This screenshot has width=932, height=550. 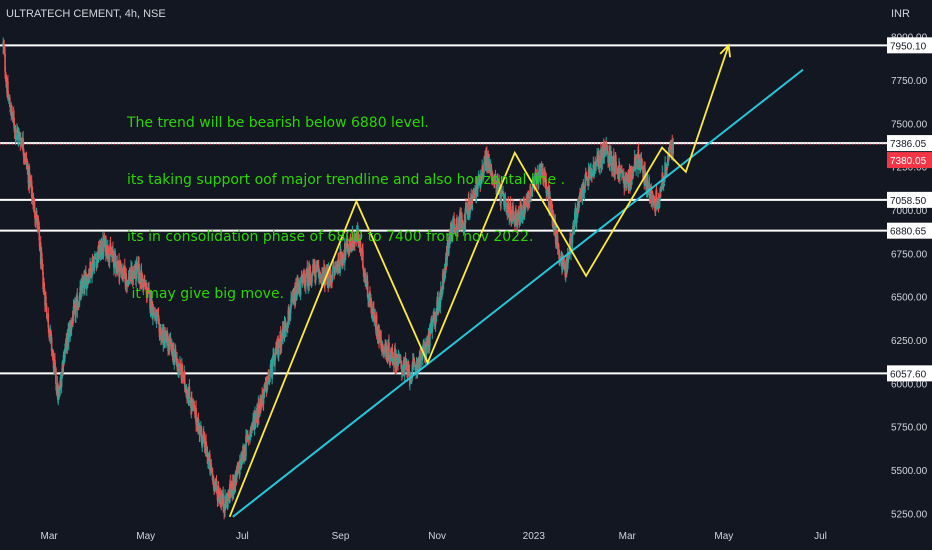 I want to click on time-axis: Mar May Jul Sep Nov 2023 Mar May Jul, so click(x=433, y=536).